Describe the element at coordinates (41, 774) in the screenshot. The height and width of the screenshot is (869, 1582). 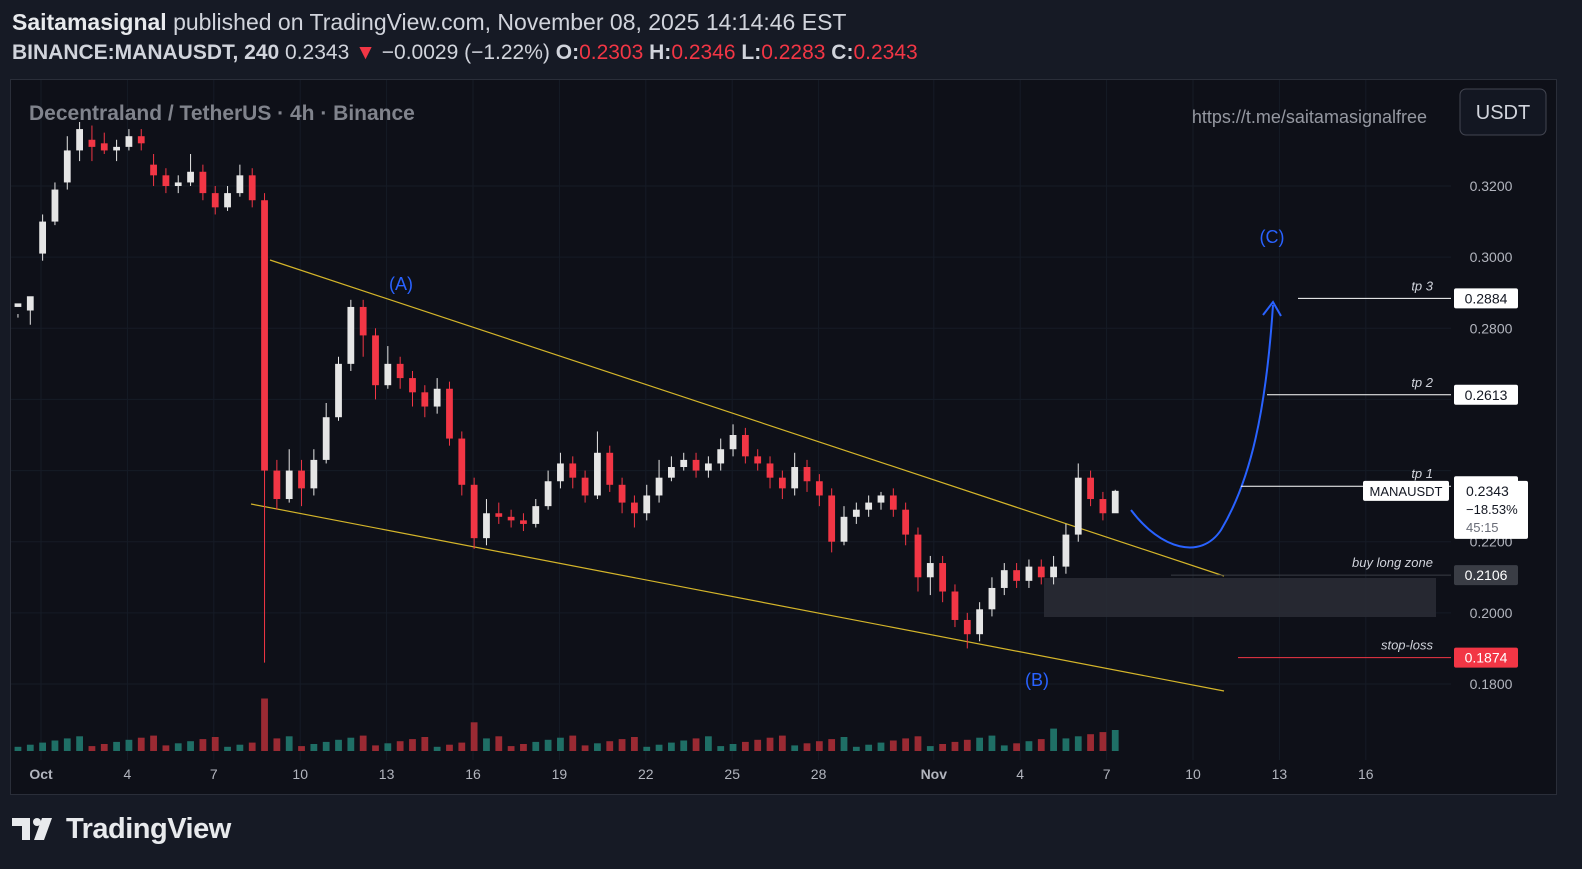
I see `date-axis-tick: Oct` at that location.